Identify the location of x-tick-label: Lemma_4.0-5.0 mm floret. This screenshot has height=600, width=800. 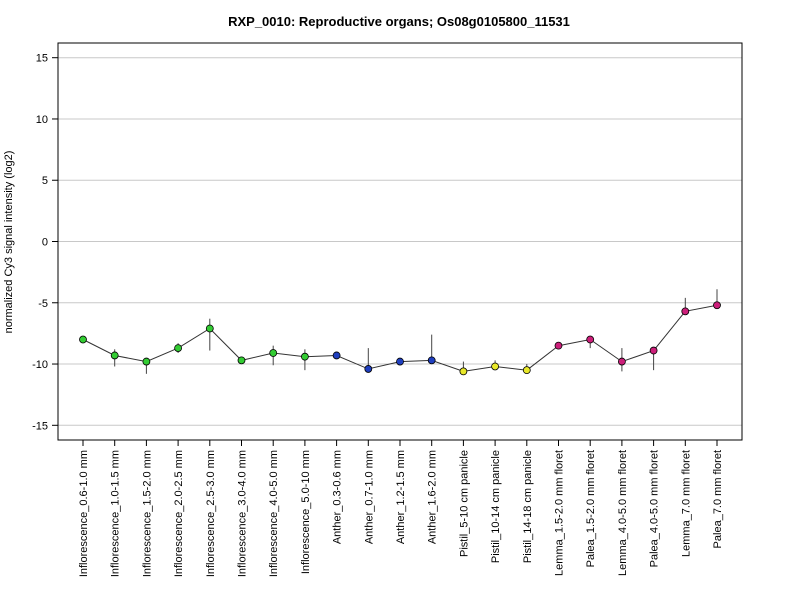
(623, 513).